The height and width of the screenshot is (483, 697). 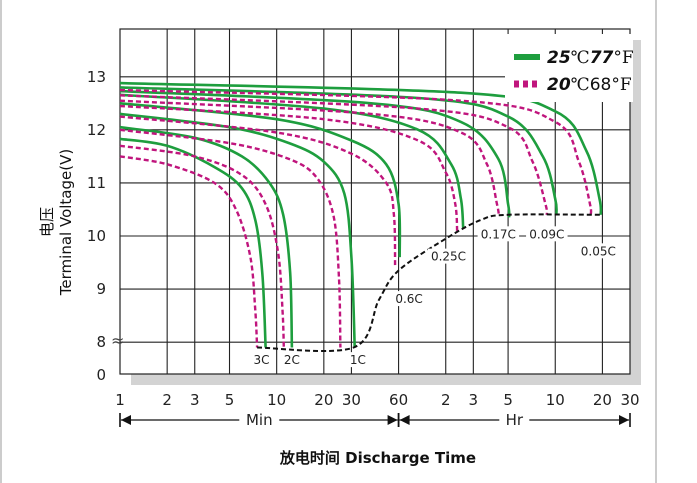 What do you see at coordinates (96, 226) in the screenshot?
I see `y-axis-ticks: 13 12 11 10 9 8 0` at bounding box center [96, 226].